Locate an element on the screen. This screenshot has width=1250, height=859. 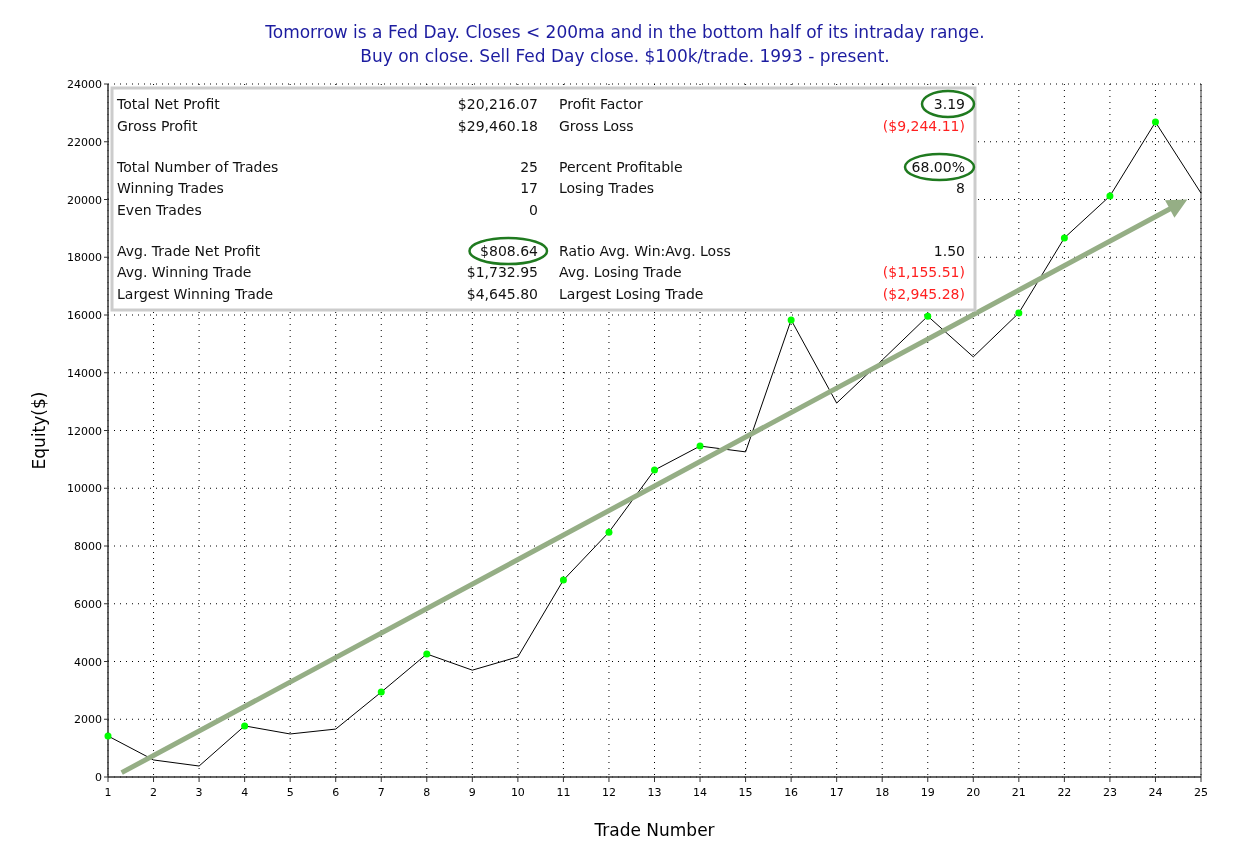
x-axis-title: Trade Number is located at coordinates (654, 830).